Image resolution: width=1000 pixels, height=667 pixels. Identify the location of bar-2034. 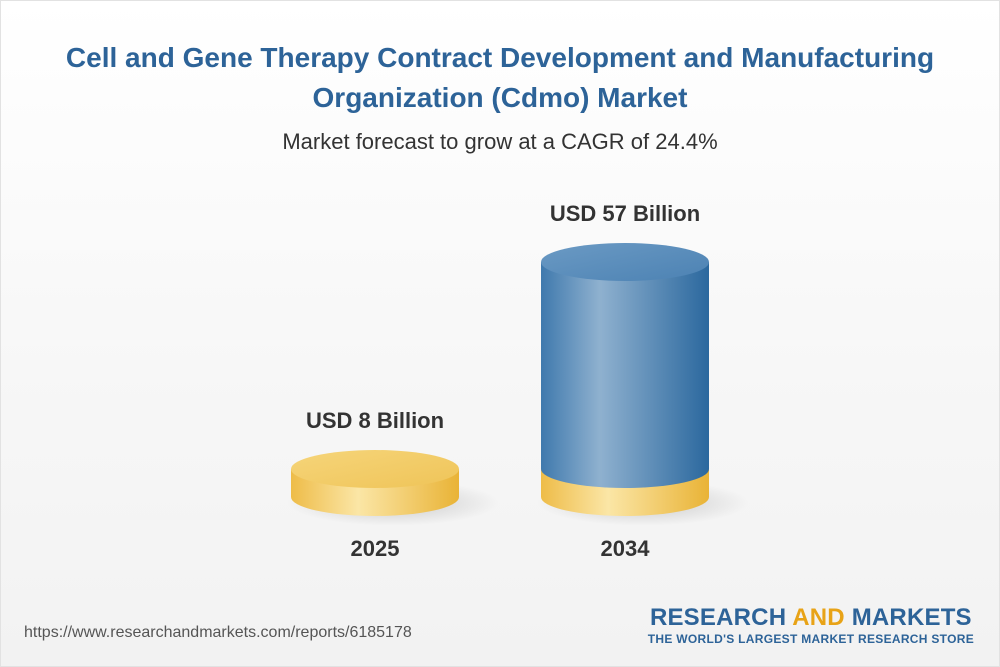
(643, 384).